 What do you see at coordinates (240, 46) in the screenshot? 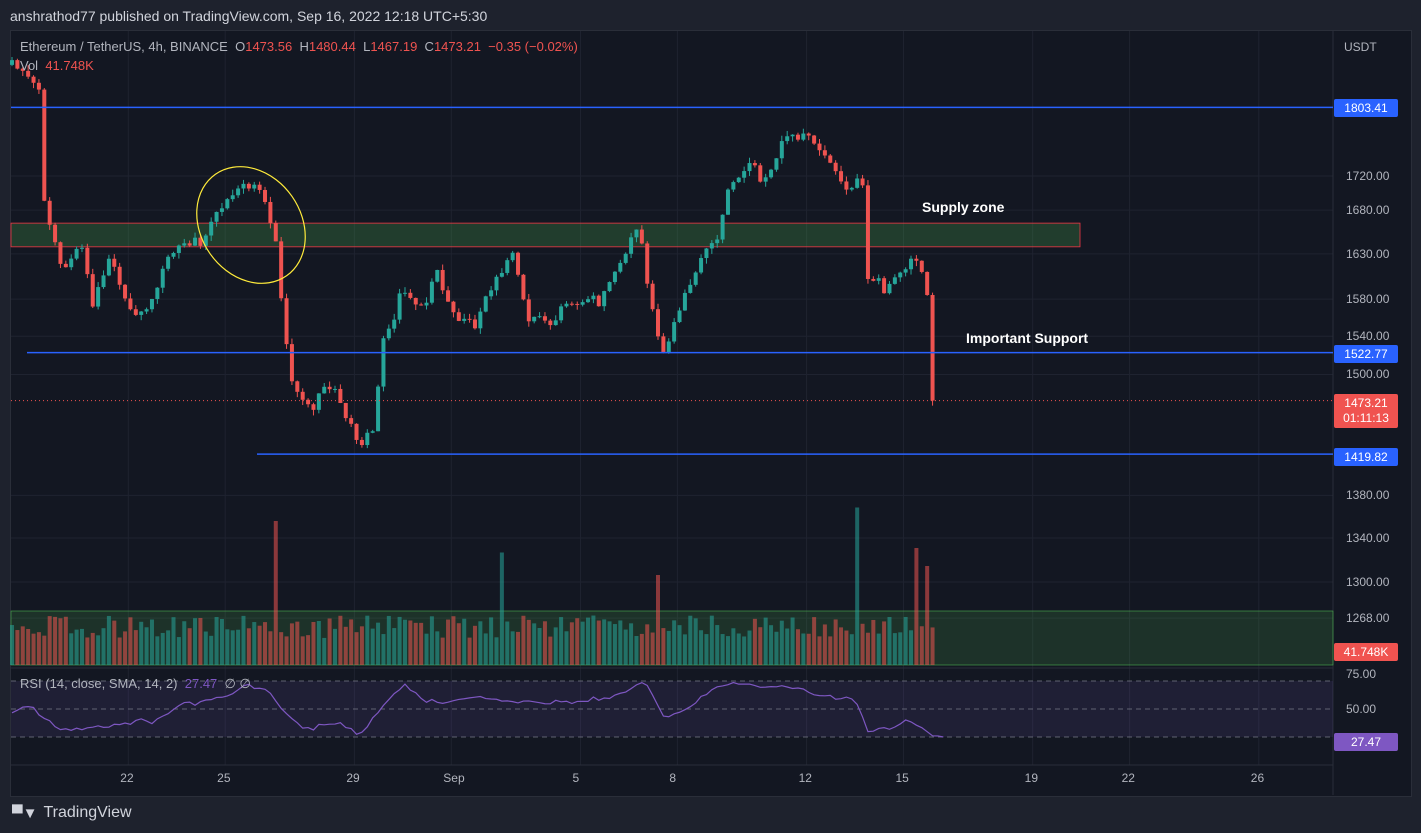
I see `open-label: O` at bounding box center [240, 46].